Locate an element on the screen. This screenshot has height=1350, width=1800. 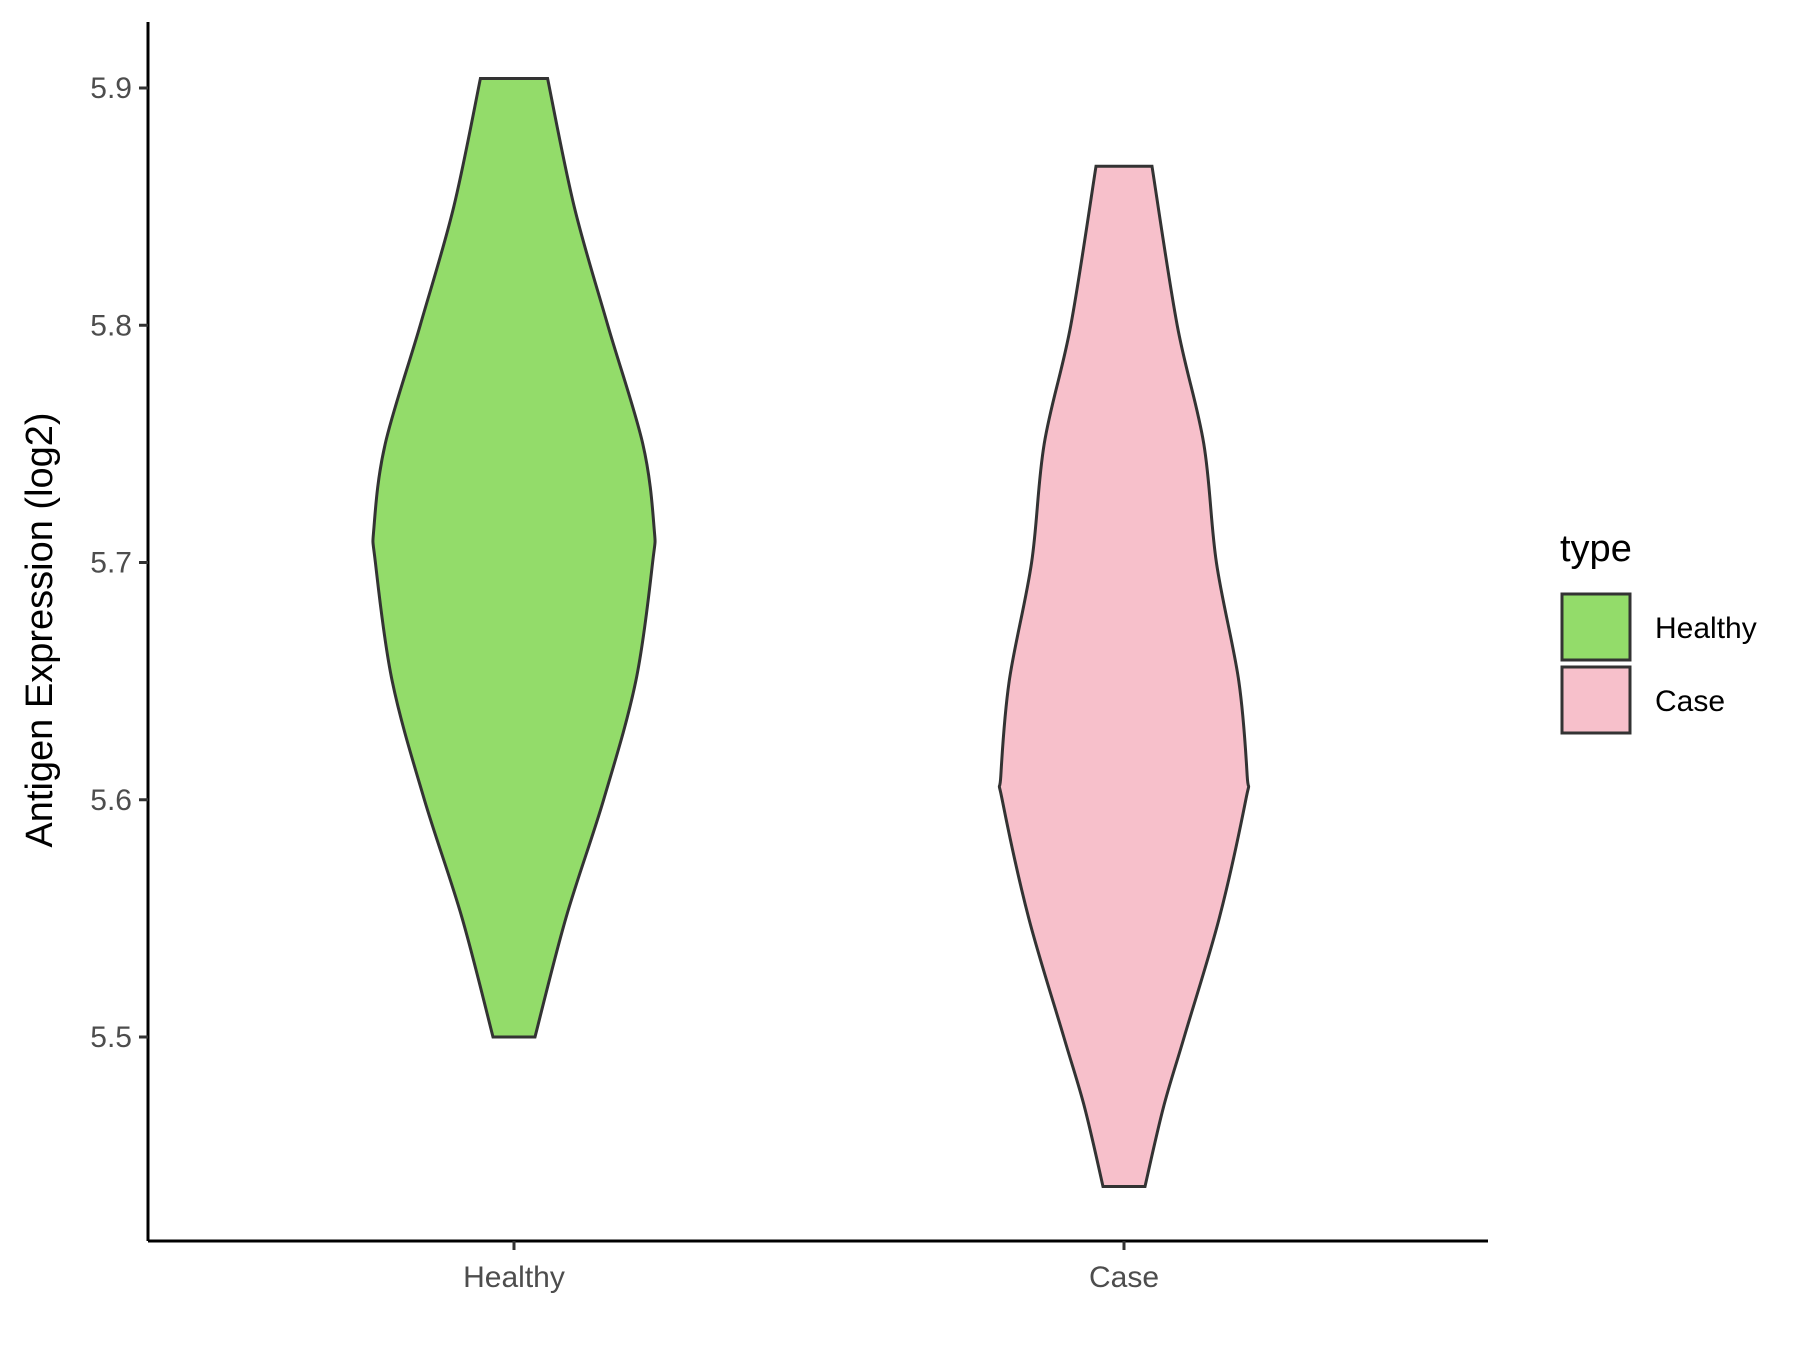
y-tick-label: 5.5 is located at coordinates (111, 1037).